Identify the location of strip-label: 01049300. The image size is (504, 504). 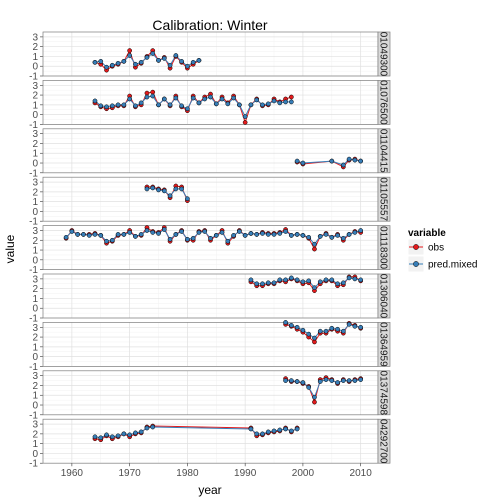
(383, 54).